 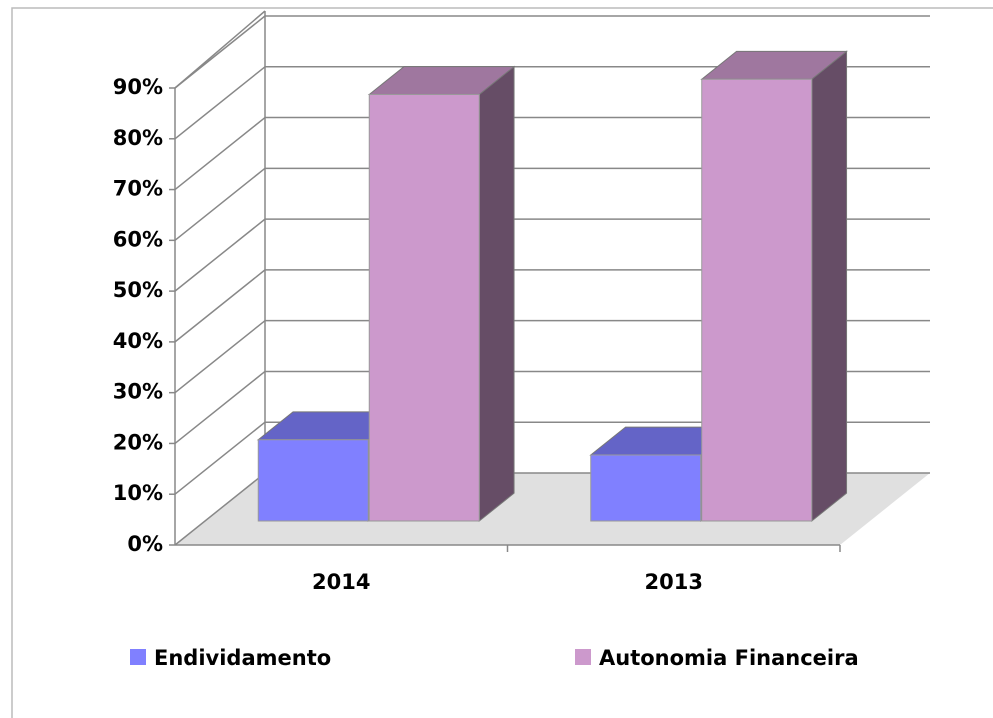 What do you see at coordinates (242, 658) in the screenshot?
I see `legend-label: Endividamento` at bounding box center [242, 658].